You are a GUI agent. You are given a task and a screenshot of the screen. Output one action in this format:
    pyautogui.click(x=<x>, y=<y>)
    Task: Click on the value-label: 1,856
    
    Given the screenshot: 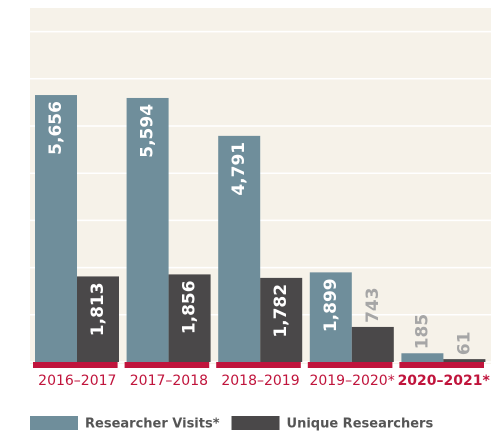 What is the action you would take?
    pyautogui.click(x=190, y=307)
    